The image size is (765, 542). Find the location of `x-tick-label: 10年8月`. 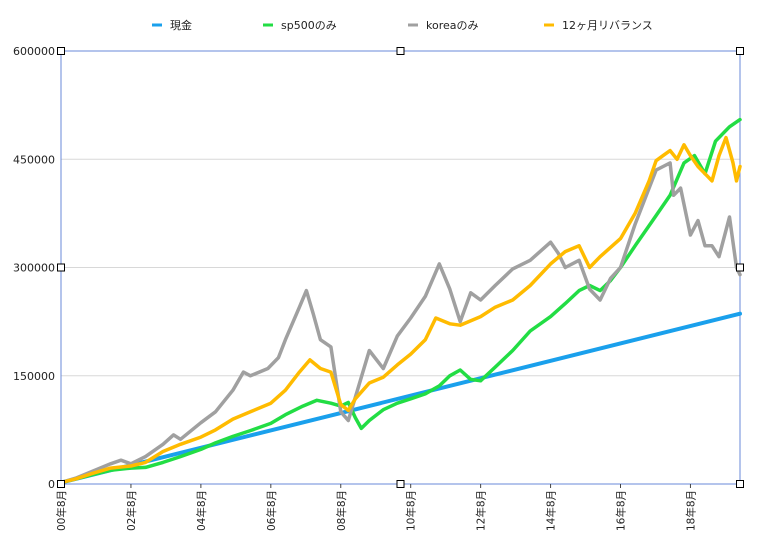

x-tick-label: 10年8月 is located at coordinates (411, 510).